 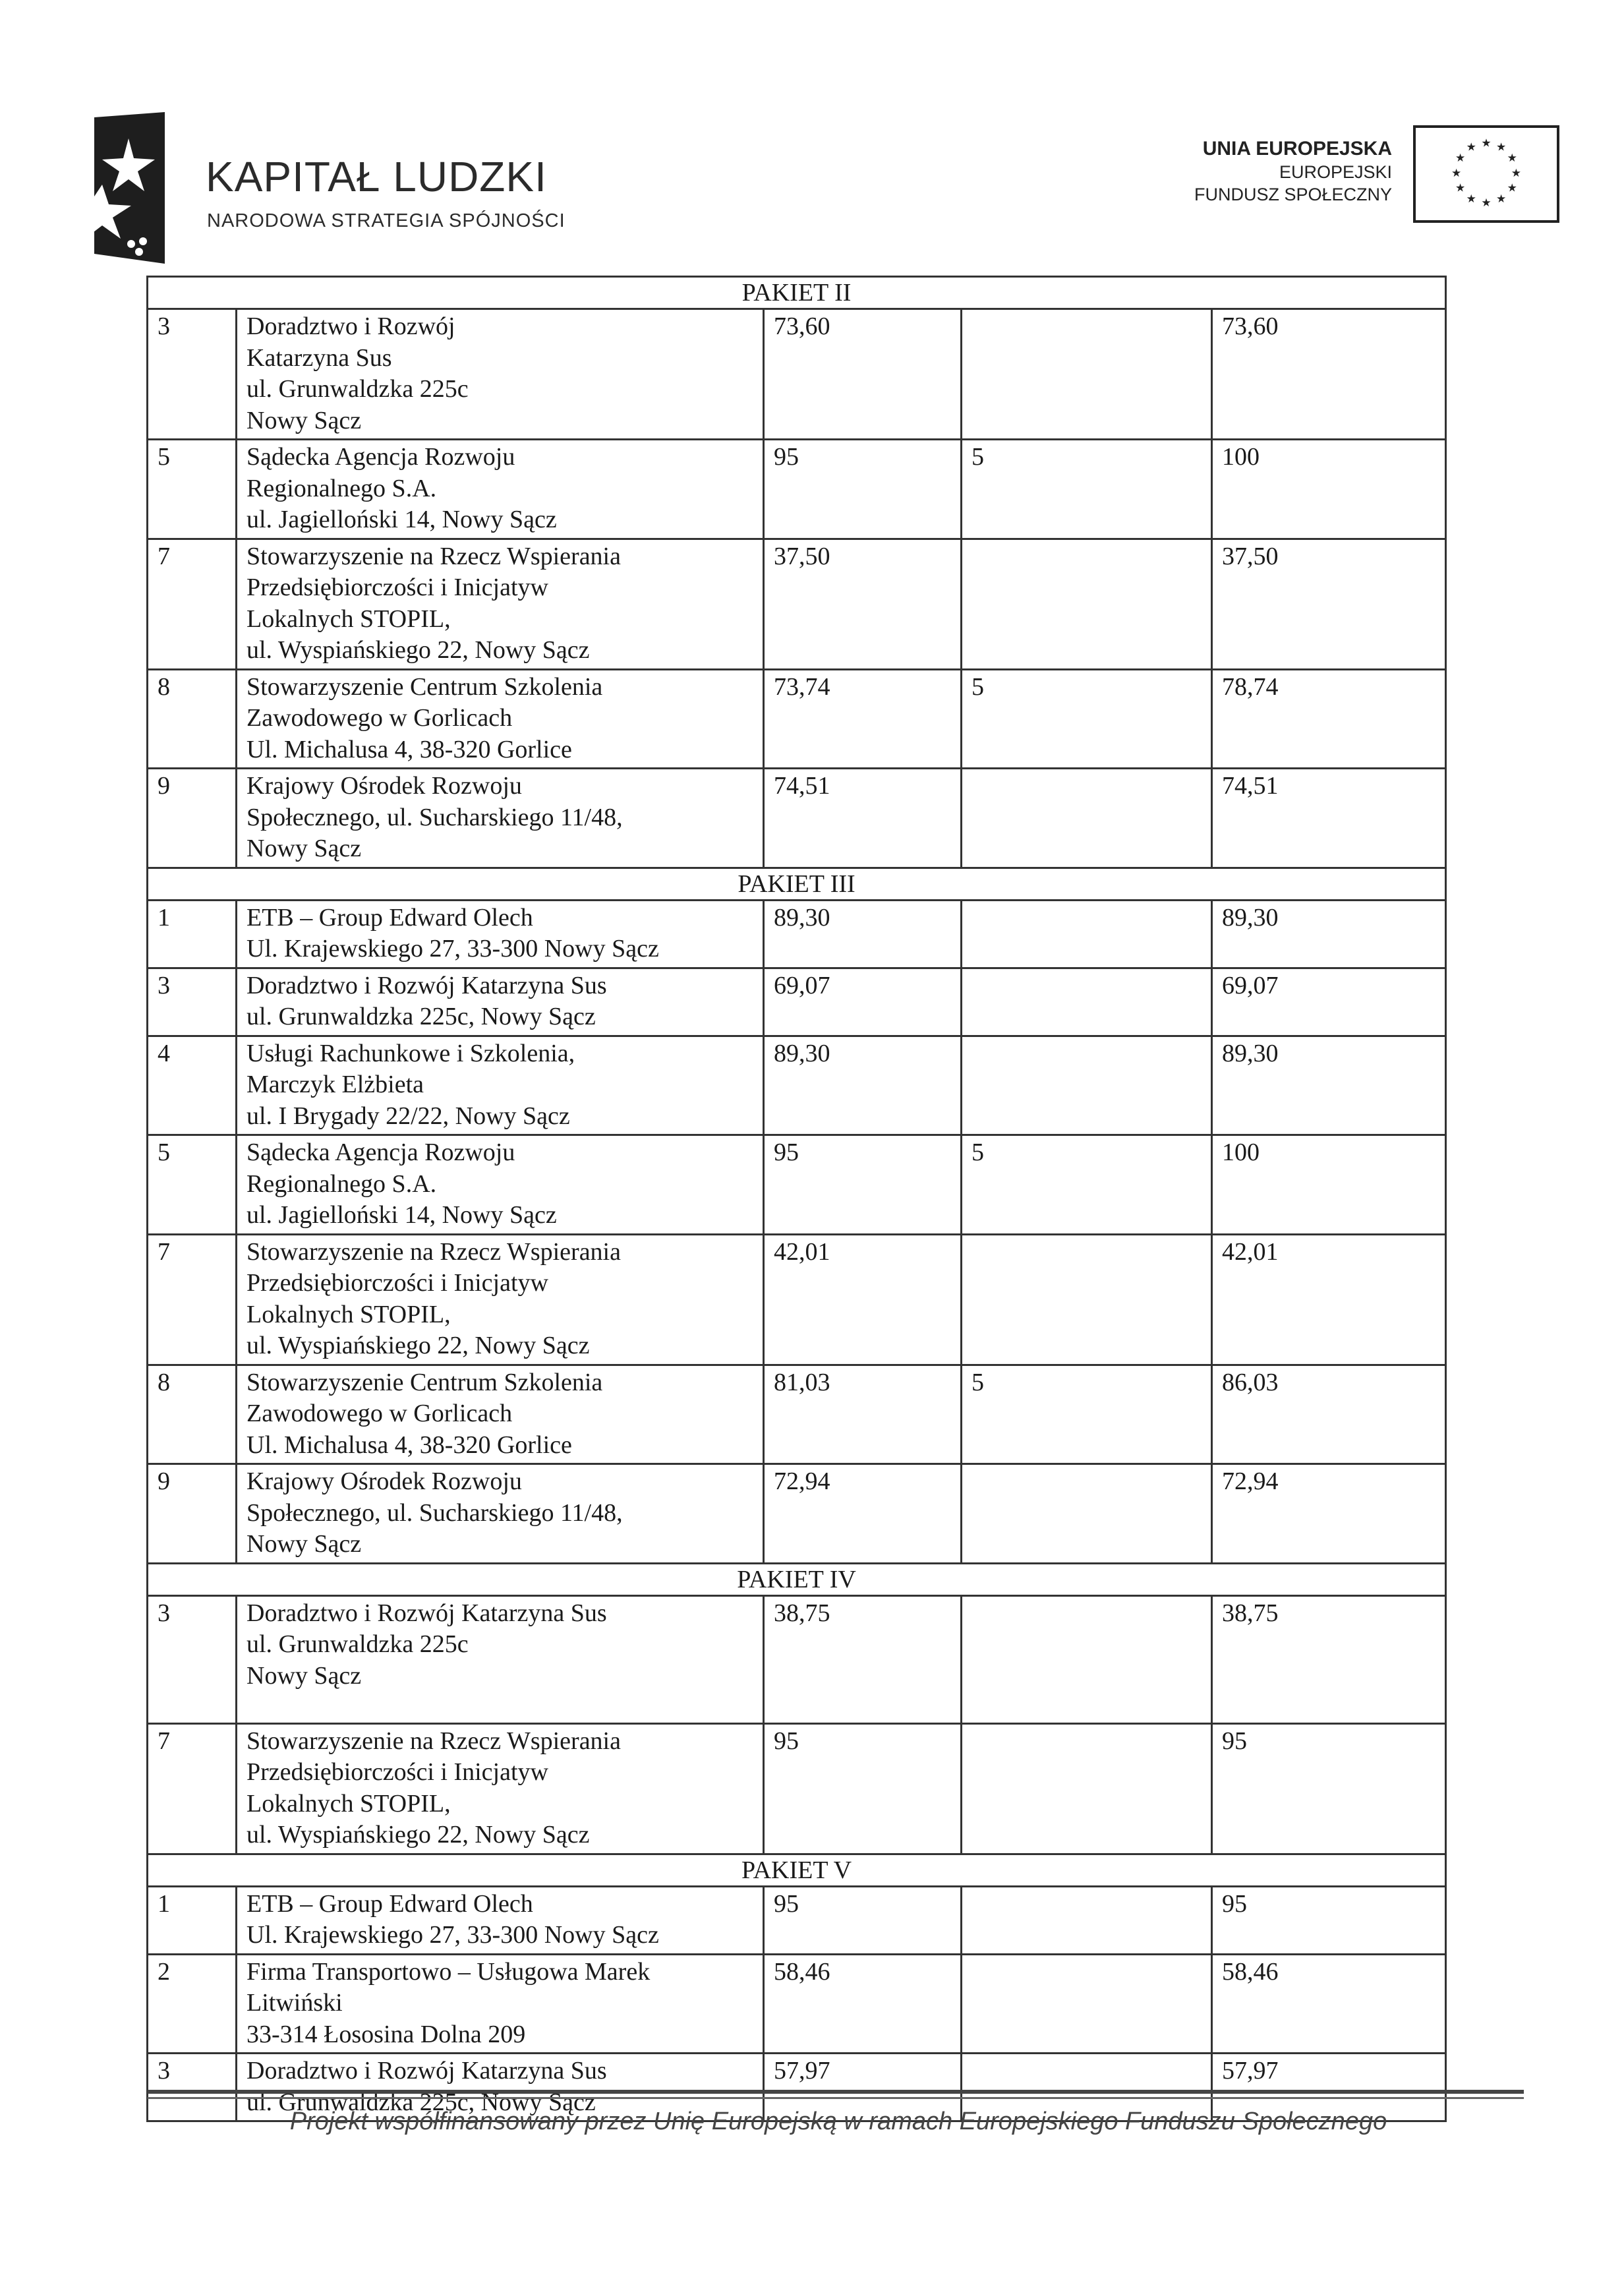 I want to click on cell-score-1: 37,50, so click(x=862, y=603).